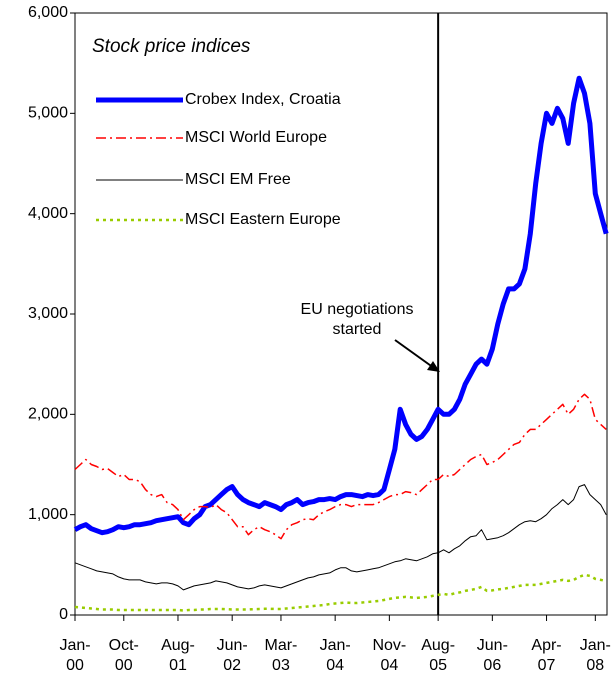 This screenshot has height=683, width=611. I want to click on x-tick-label: Oct-00, so click(123, 655).